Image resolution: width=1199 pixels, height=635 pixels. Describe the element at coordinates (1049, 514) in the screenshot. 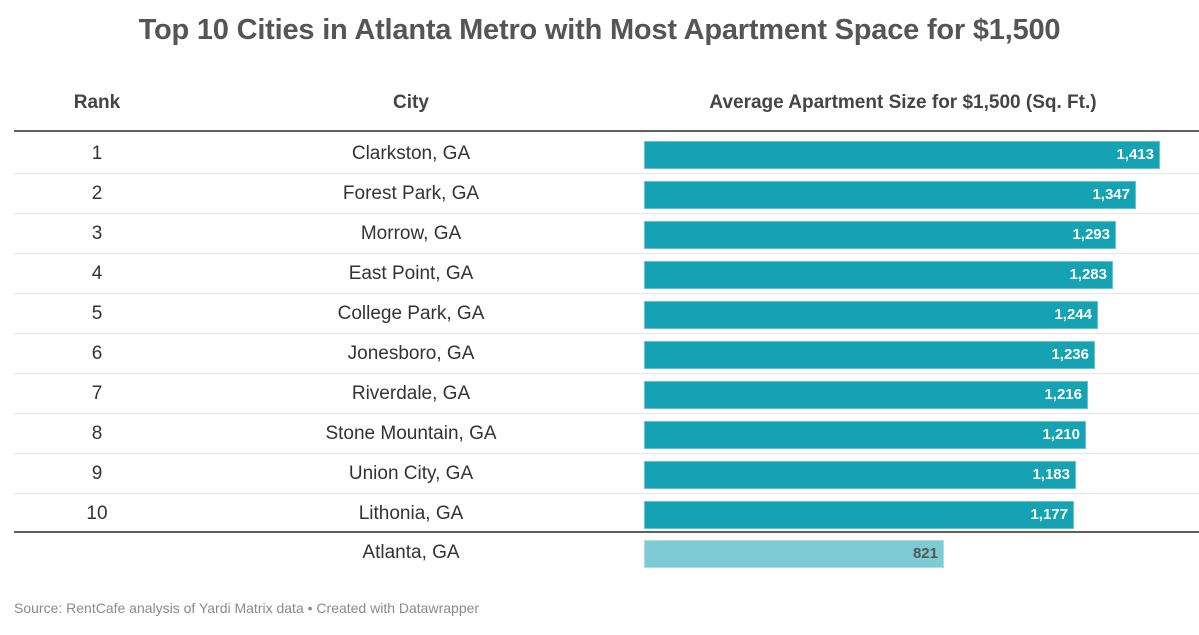

I see `bar-value-label: 1,177` at that location.